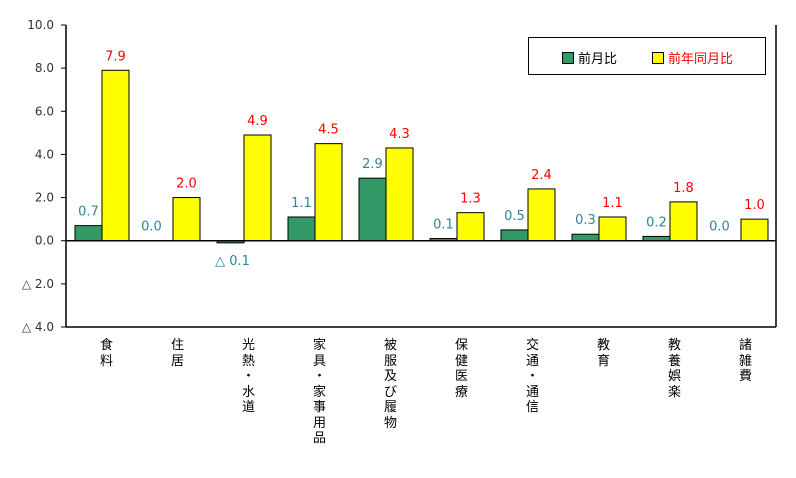 The width and height of the screenshot is (796, 478). Describe the element at coordinates (701, 59) in the screenshot. I see `legend-label-yoy: 前年同月比` at that location.